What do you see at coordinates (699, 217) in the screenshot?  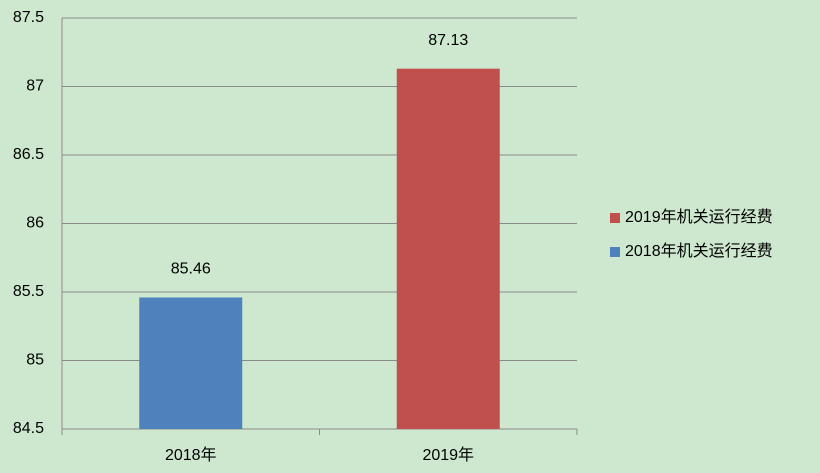 I see `legend-label: 2019年机关运行经费` at bounding box center [699, 217].